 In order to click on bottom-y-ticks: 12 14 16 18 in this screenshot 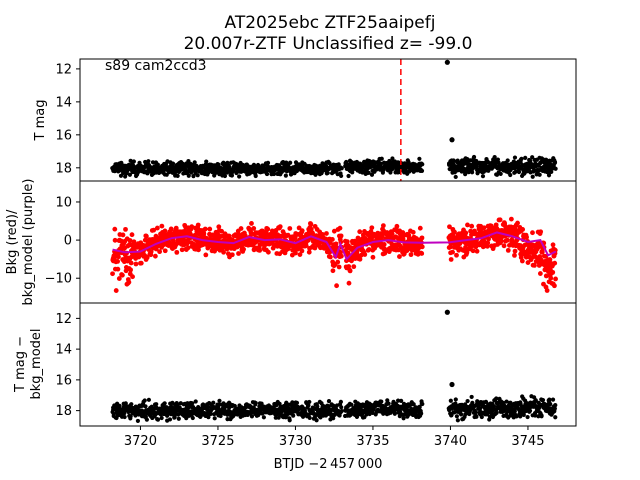, I will do `click(67, 365)`.